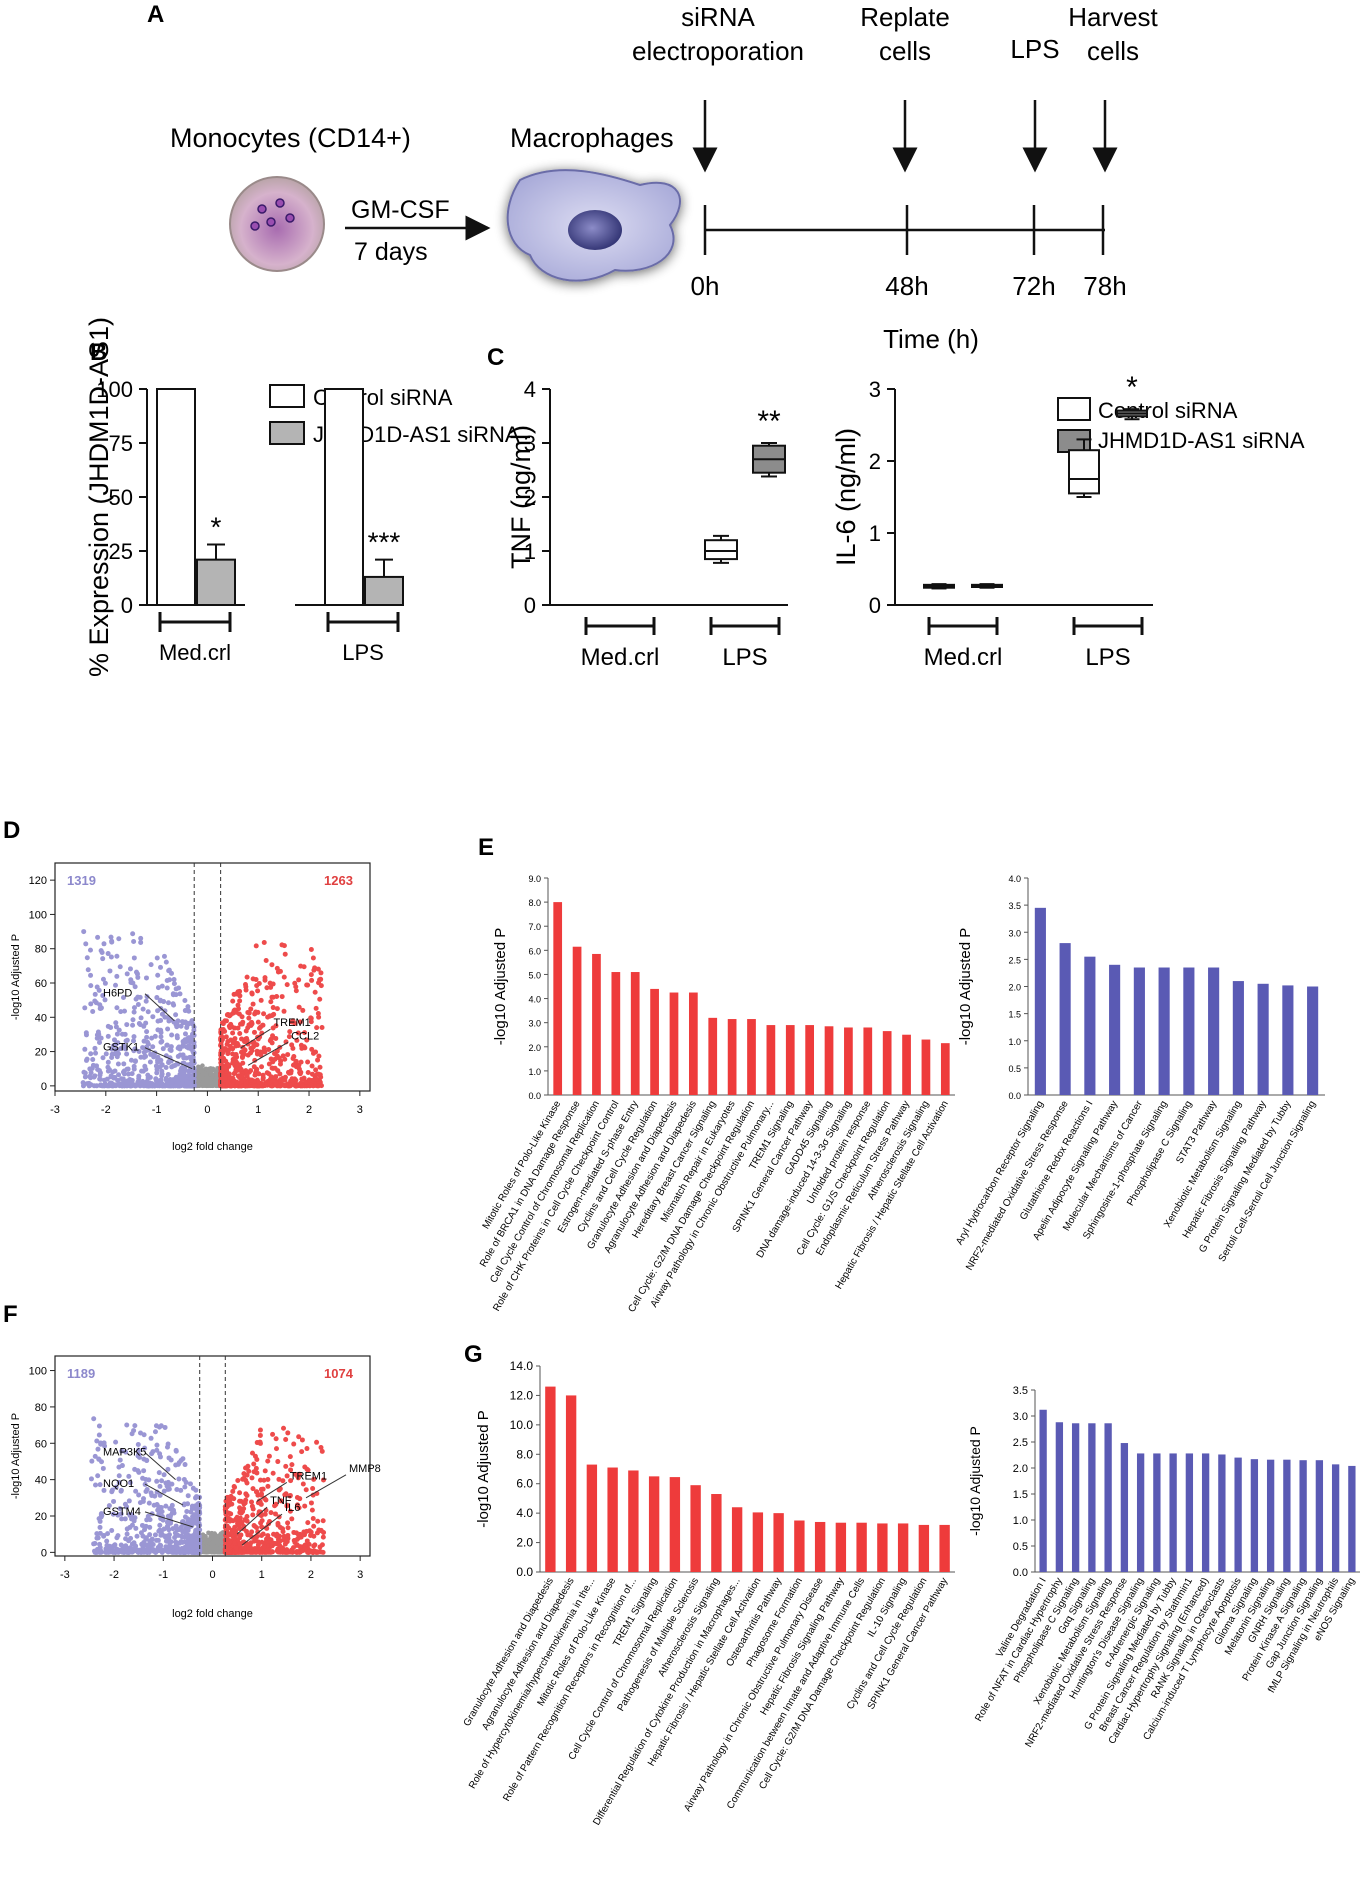 The image size is (1363, 1877). Describe the element at coordinates (41, 1444) in the screenshot. I see `y-tick-label: 60` at that location.